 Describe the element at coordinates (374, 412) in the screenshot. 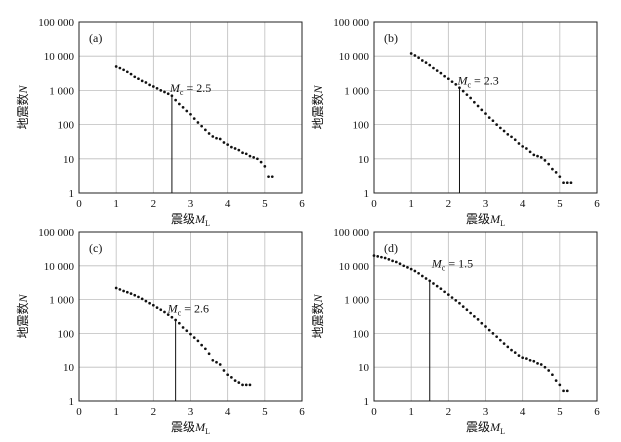

I see `panel-d-x-tick-label: 0` at that location.